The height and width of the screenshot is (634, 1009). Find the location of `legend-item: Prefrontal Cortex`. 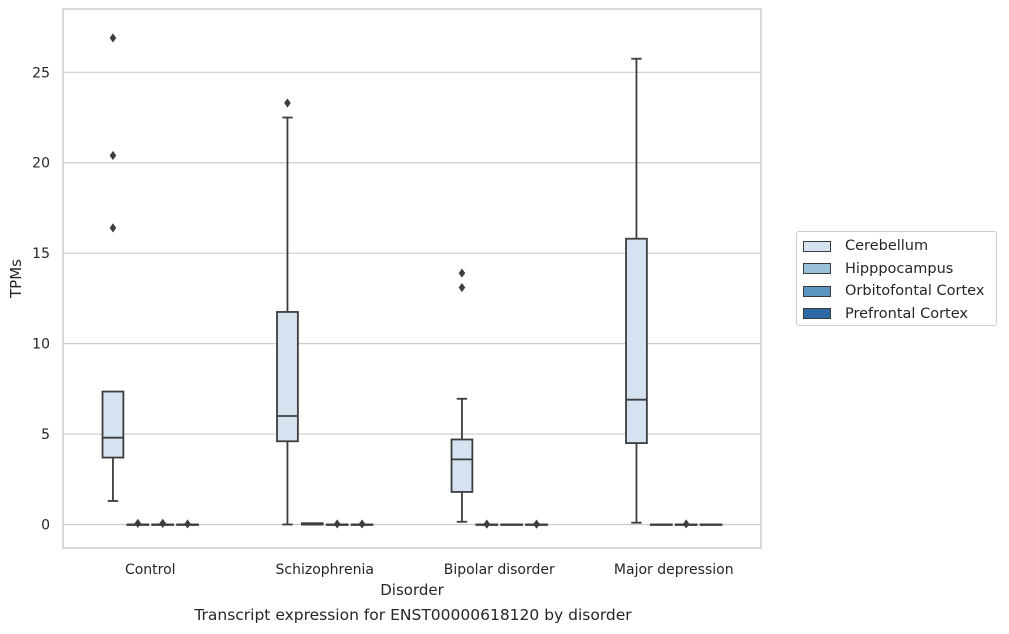

legend-item: Prefrontal Cortex is located at coordinates (899, 314).